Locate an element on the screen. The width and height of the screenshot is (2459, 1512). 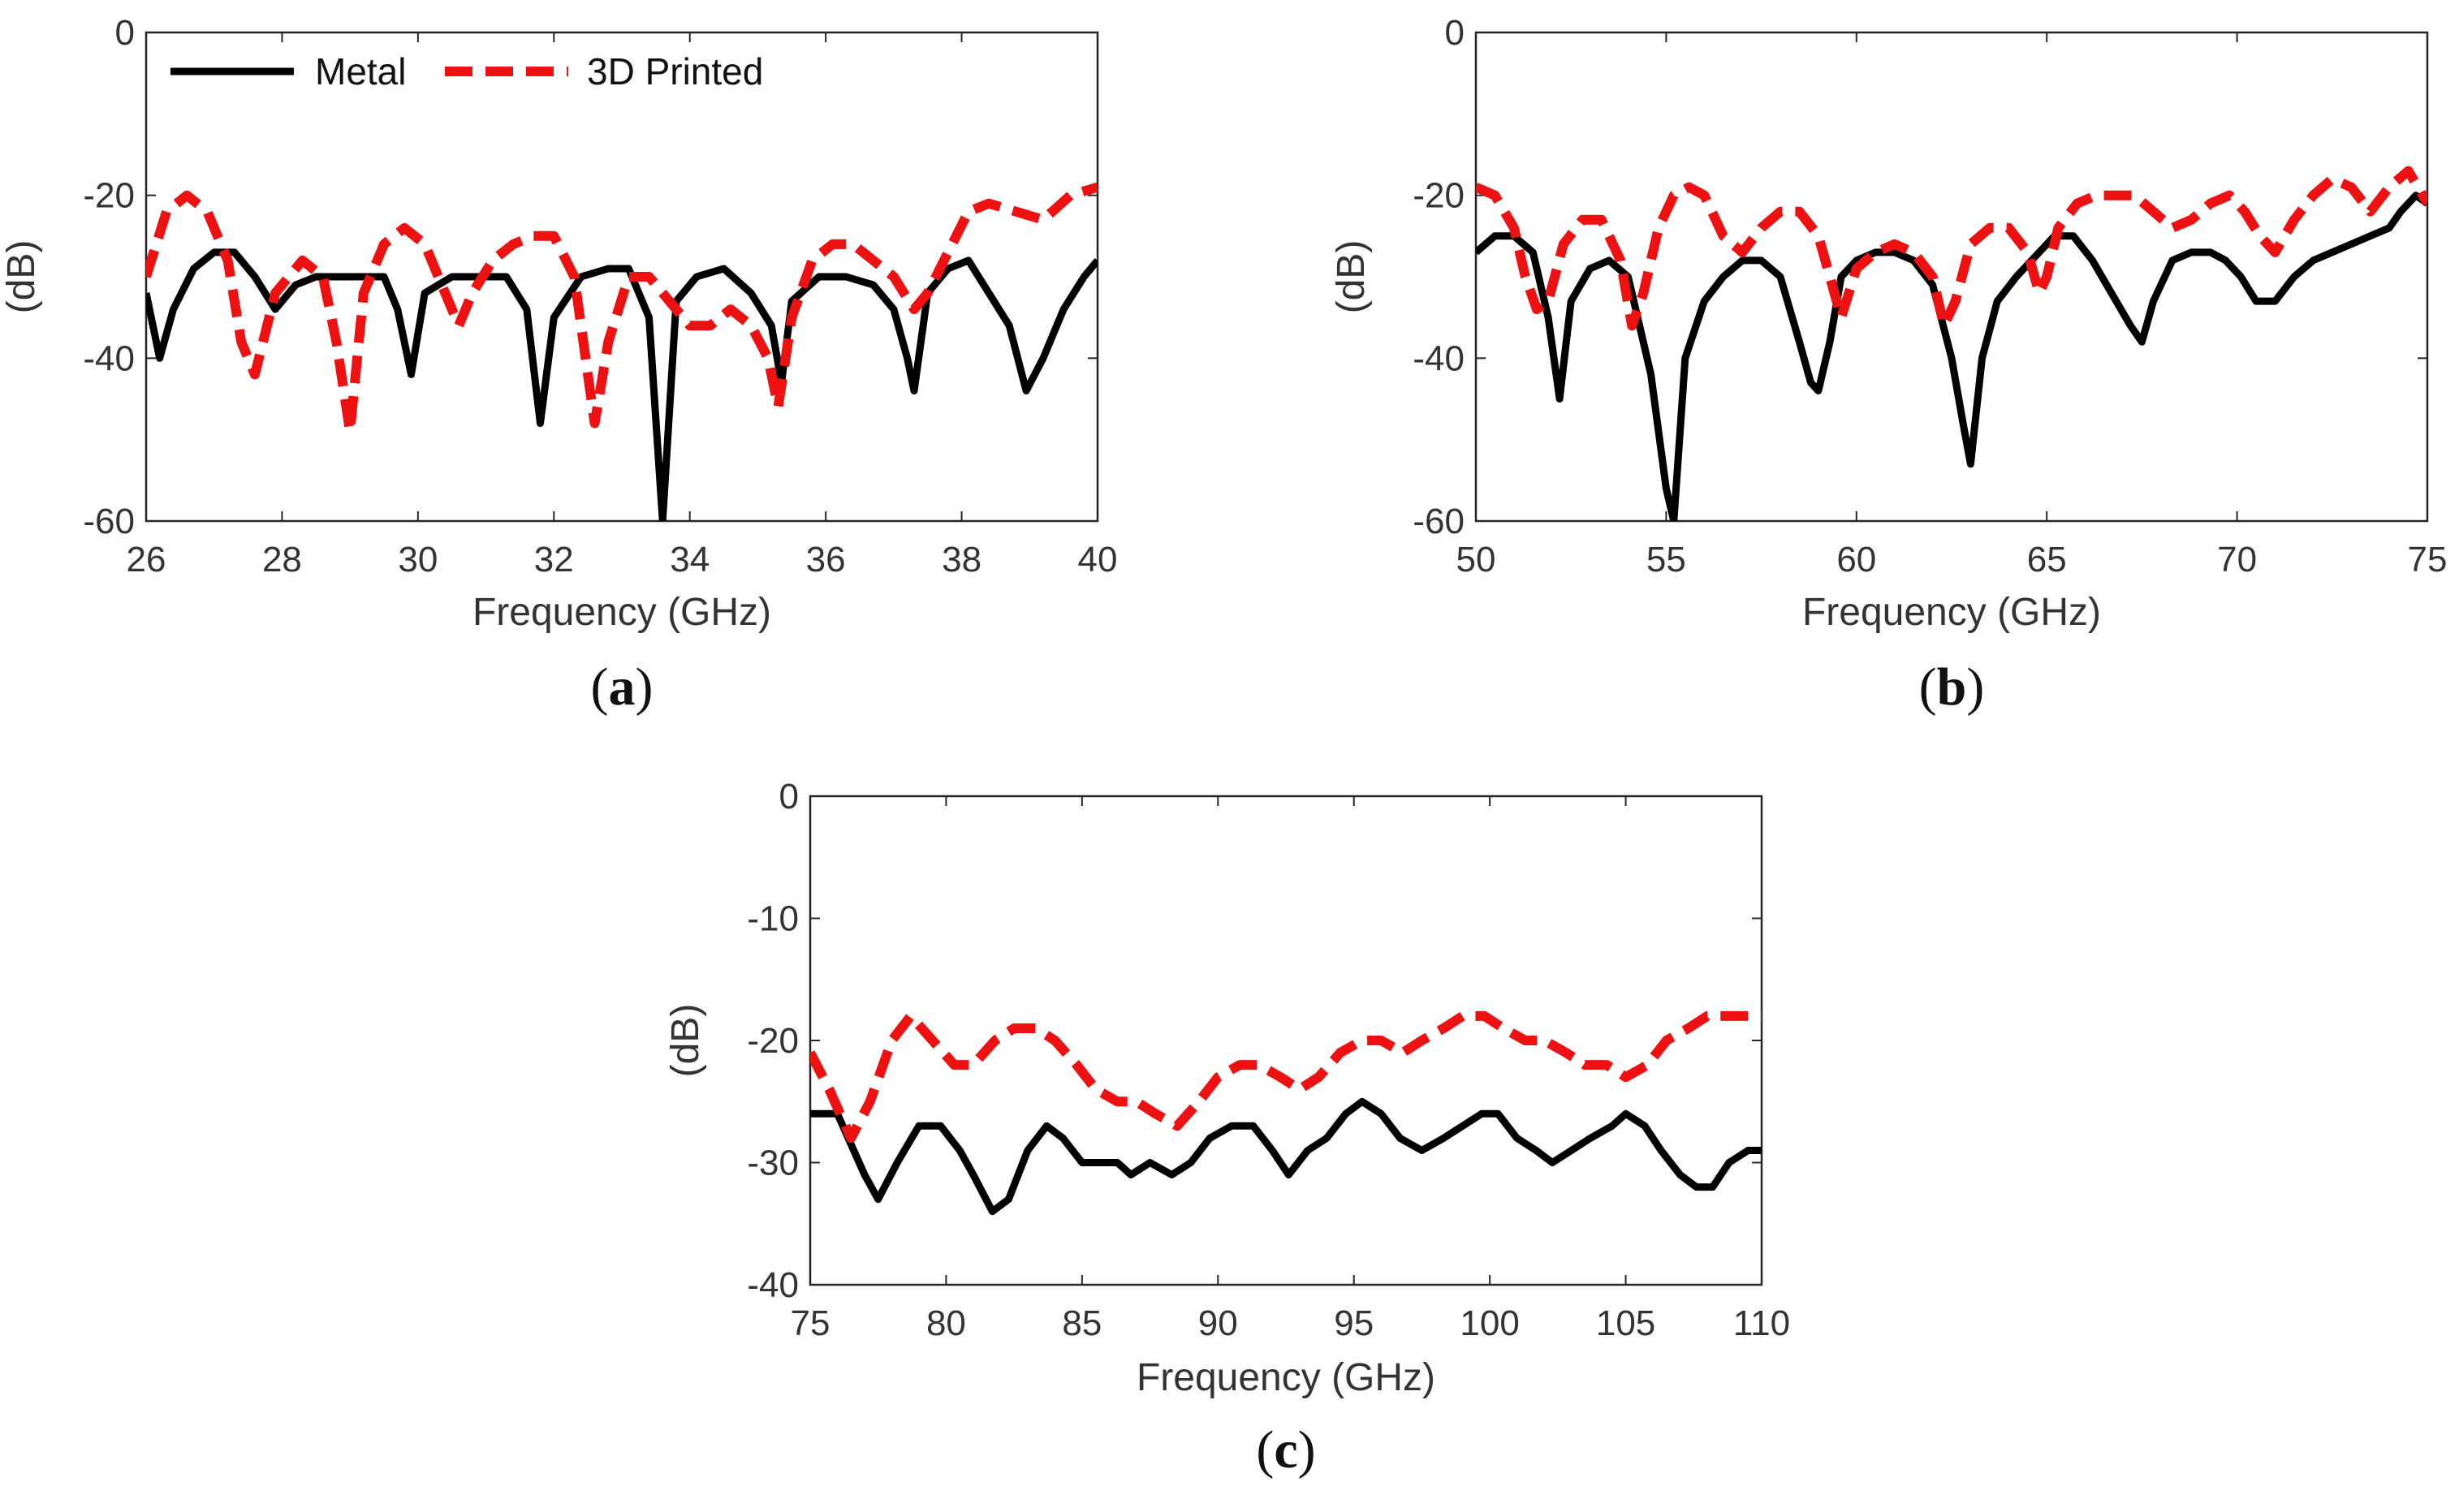
panel-label: (a) is located at coordinates (623, 687).